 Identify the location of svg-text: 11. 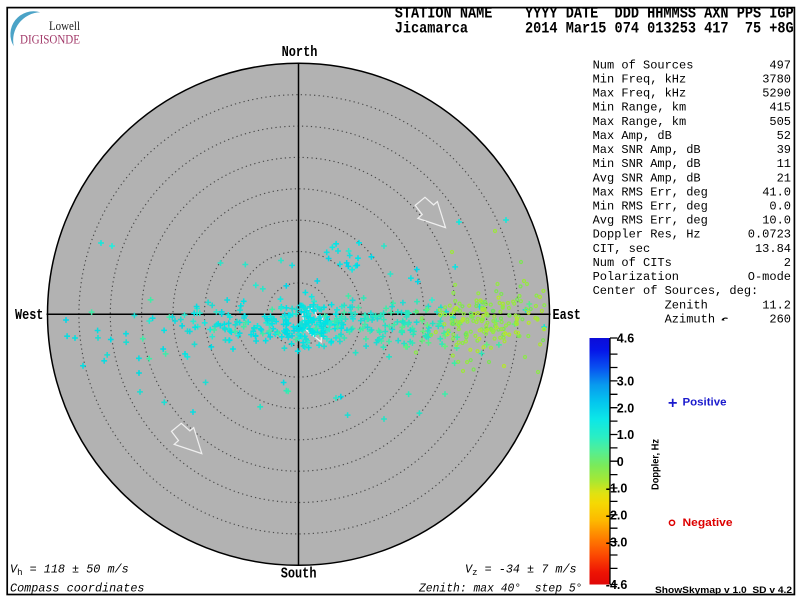
(784, 164).